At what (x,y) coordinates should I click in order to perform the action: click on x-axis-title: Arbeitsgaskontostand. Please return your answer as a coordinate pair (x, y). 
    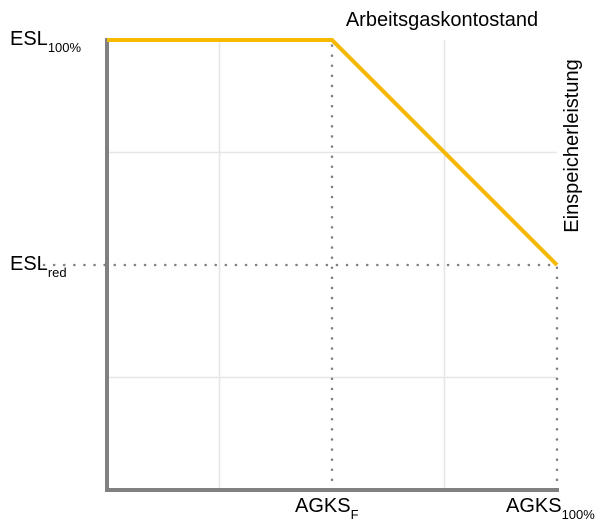
    Looking at the image, I should click on (442, 20).